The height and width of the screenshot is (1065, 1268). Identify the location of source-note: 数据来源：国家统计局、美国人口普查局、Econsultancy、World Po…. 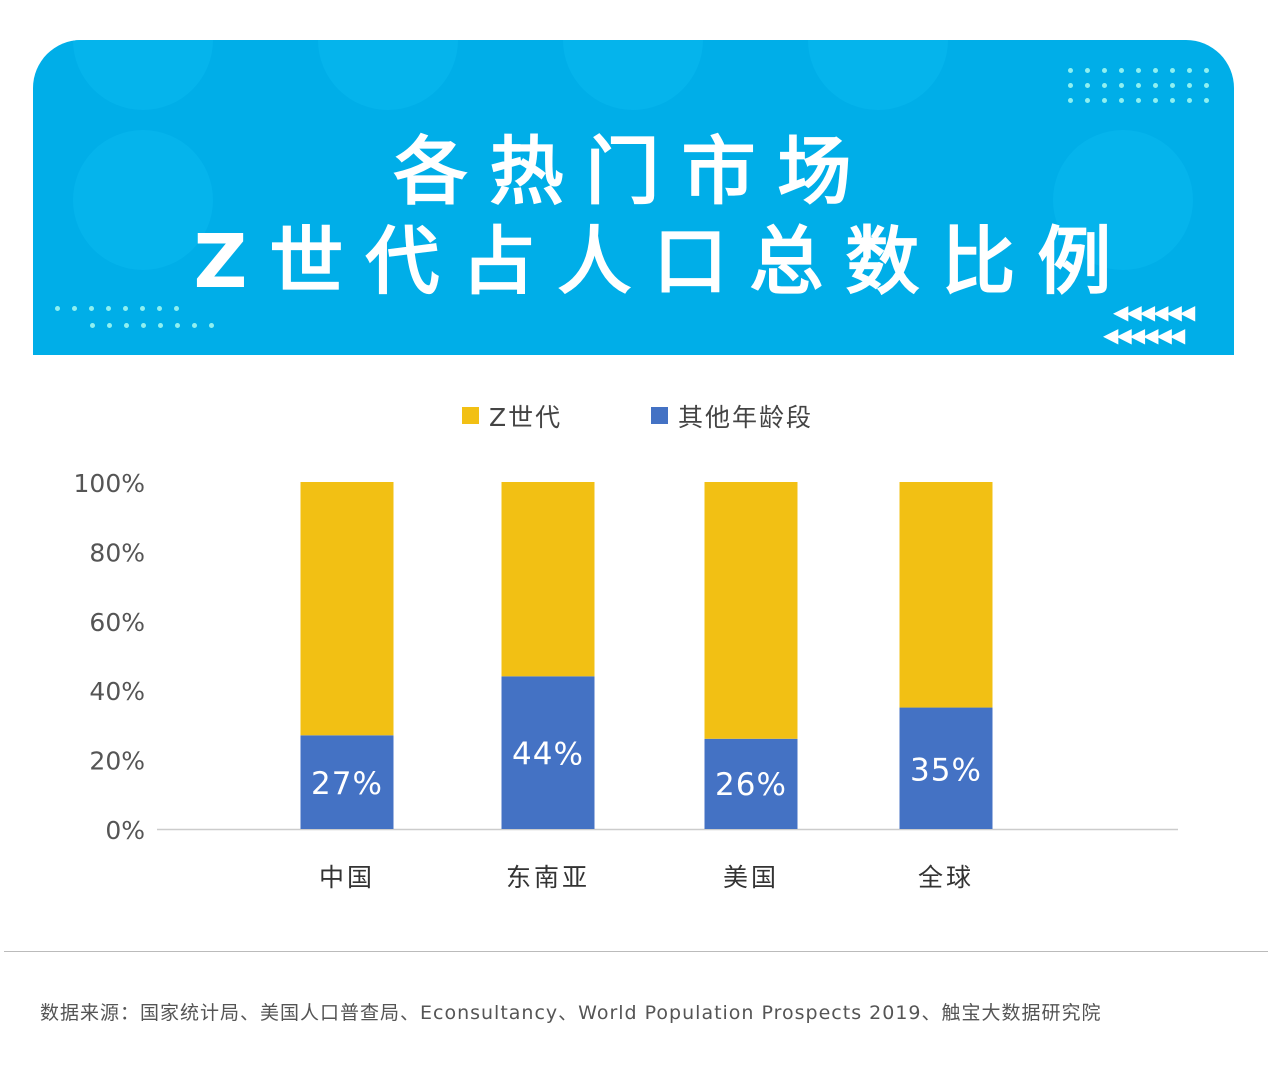
(571, 1013).